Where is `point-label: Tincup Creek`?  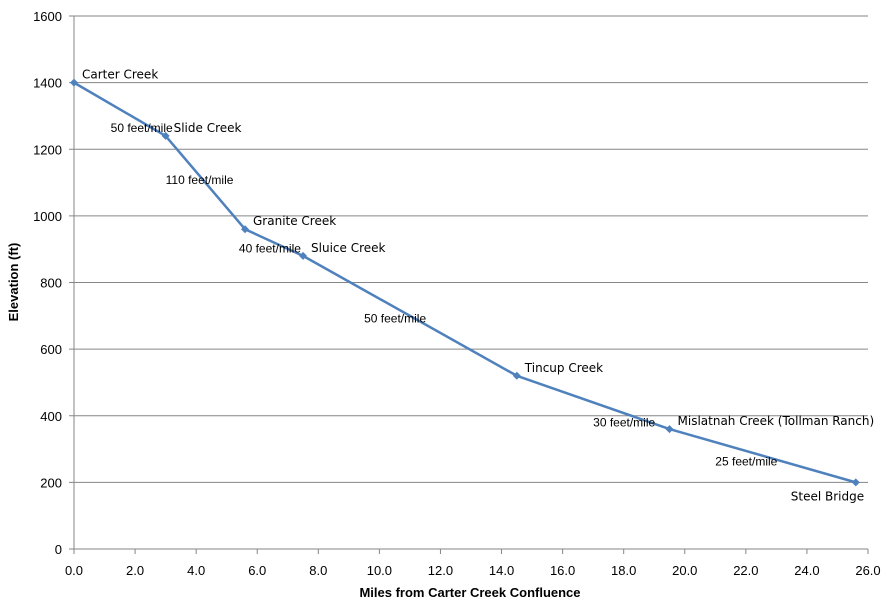 point-label: Tincup Creek is located at coordinates (563, 368).